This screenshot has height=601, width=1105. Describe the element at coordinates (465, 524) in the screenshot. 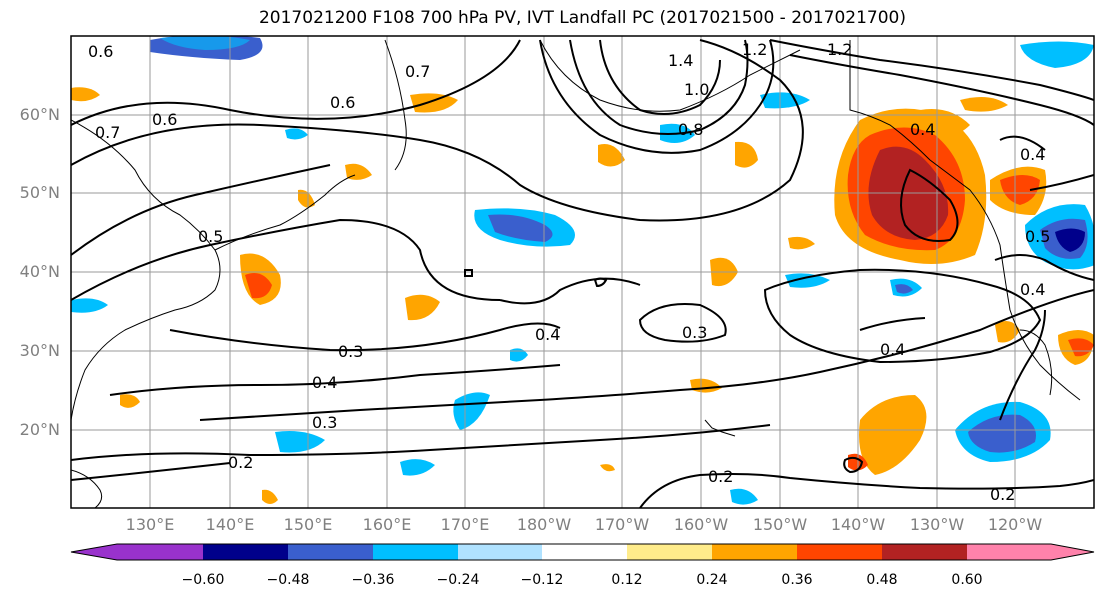

I see `lon-label: 170°E` at that location.